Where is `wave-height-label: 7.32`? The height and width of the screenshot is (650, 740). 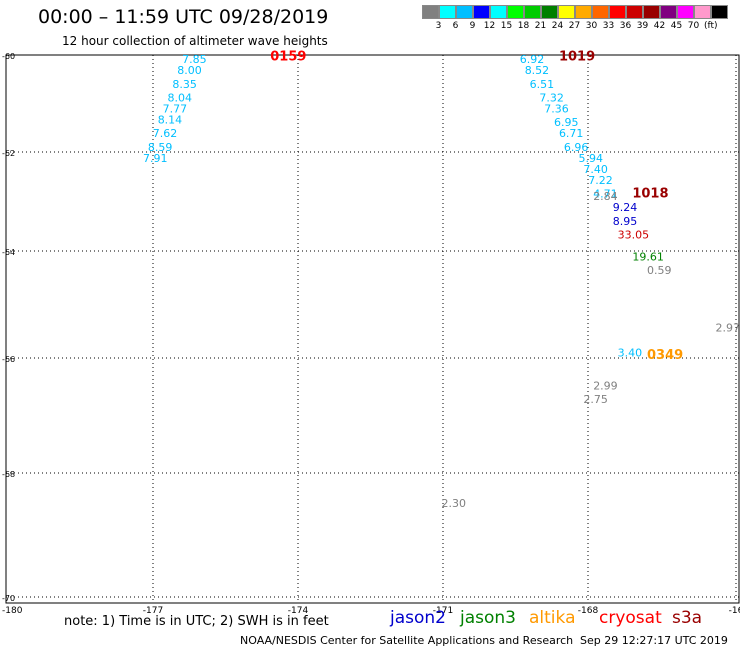 wave-height-label: 7.32 is located at coordinates (551, 98).